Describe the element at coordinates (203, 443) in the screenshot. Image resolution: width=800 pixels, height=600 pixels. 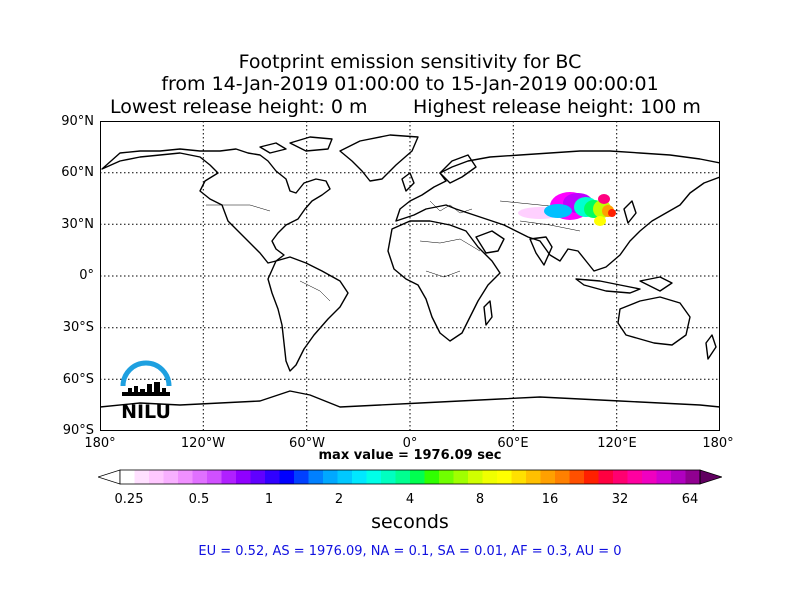
I see `lon-label-120w: 120°W` at that location.